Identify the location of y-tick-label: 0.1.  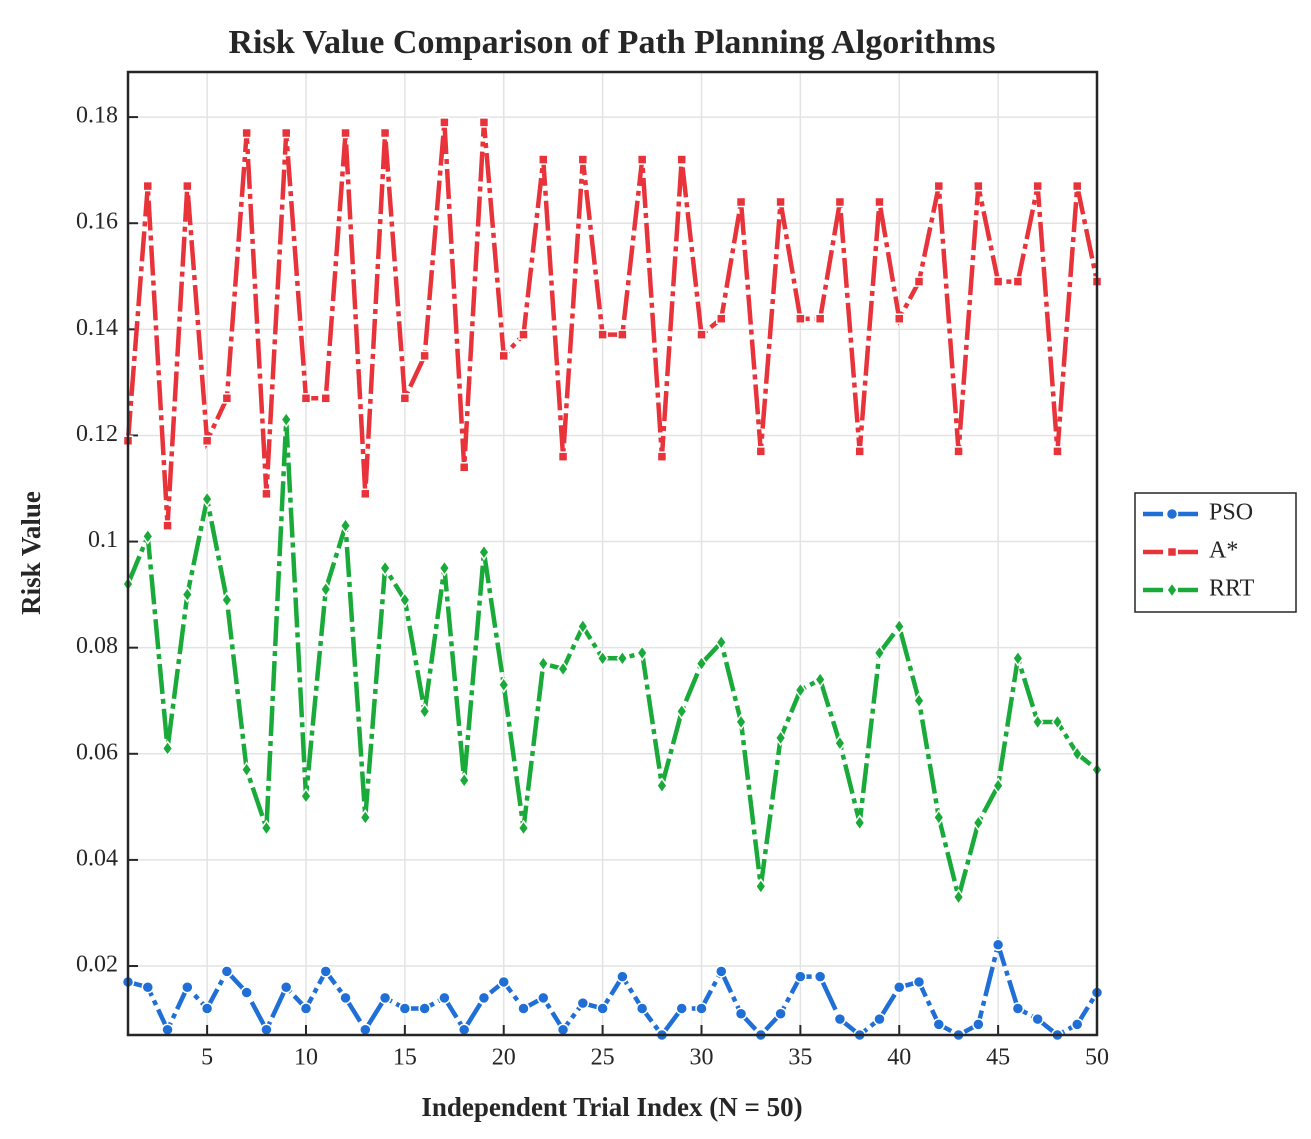
(103, 540).